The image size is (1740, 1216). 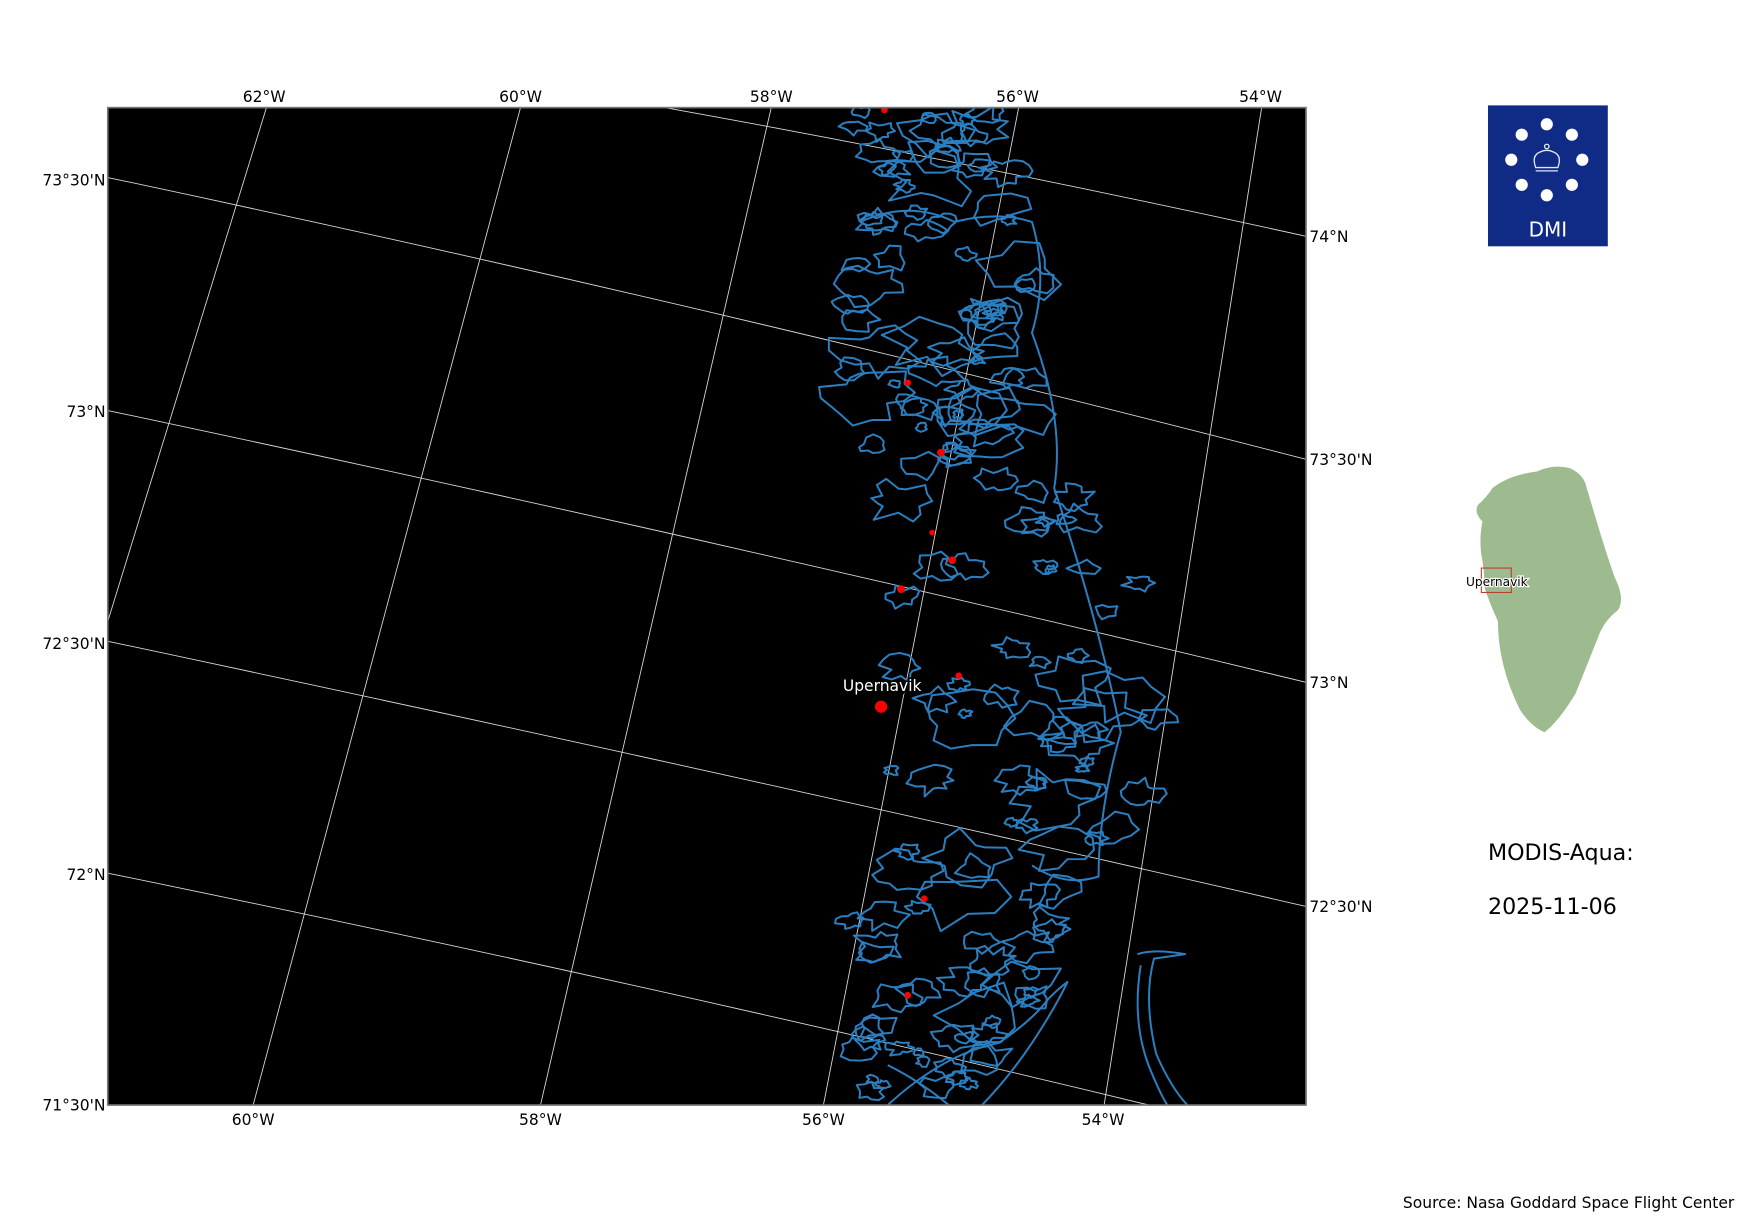 I want to click on meridian-60w, so click(x=386, y=606).